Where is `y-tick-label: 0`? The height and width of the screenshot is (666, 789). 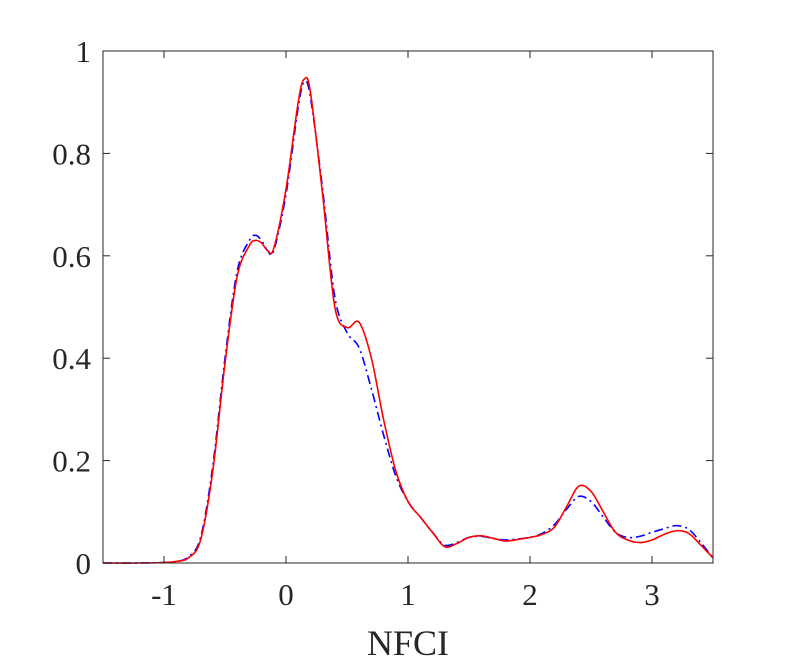 y-tick-label: 0 is located at coordinates (84, 563).